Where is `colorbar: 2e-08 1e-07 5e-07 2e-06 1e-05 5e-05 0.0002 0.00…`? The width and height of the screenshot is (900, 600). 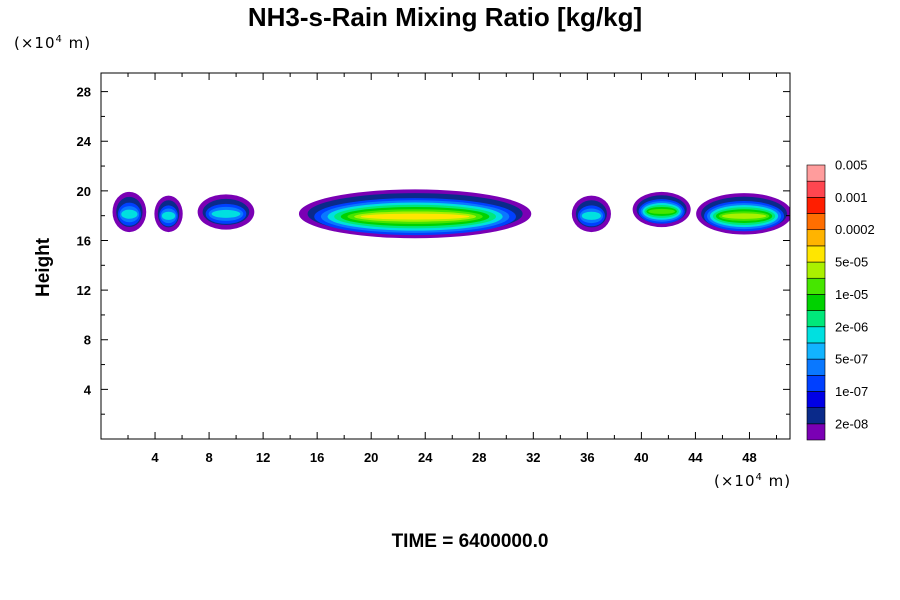
colorbar: 2e-08 1e-07 5e-07 2e-06 1e-05 5e-05 0.0002 0.00… is located at coordinates (840, 299).